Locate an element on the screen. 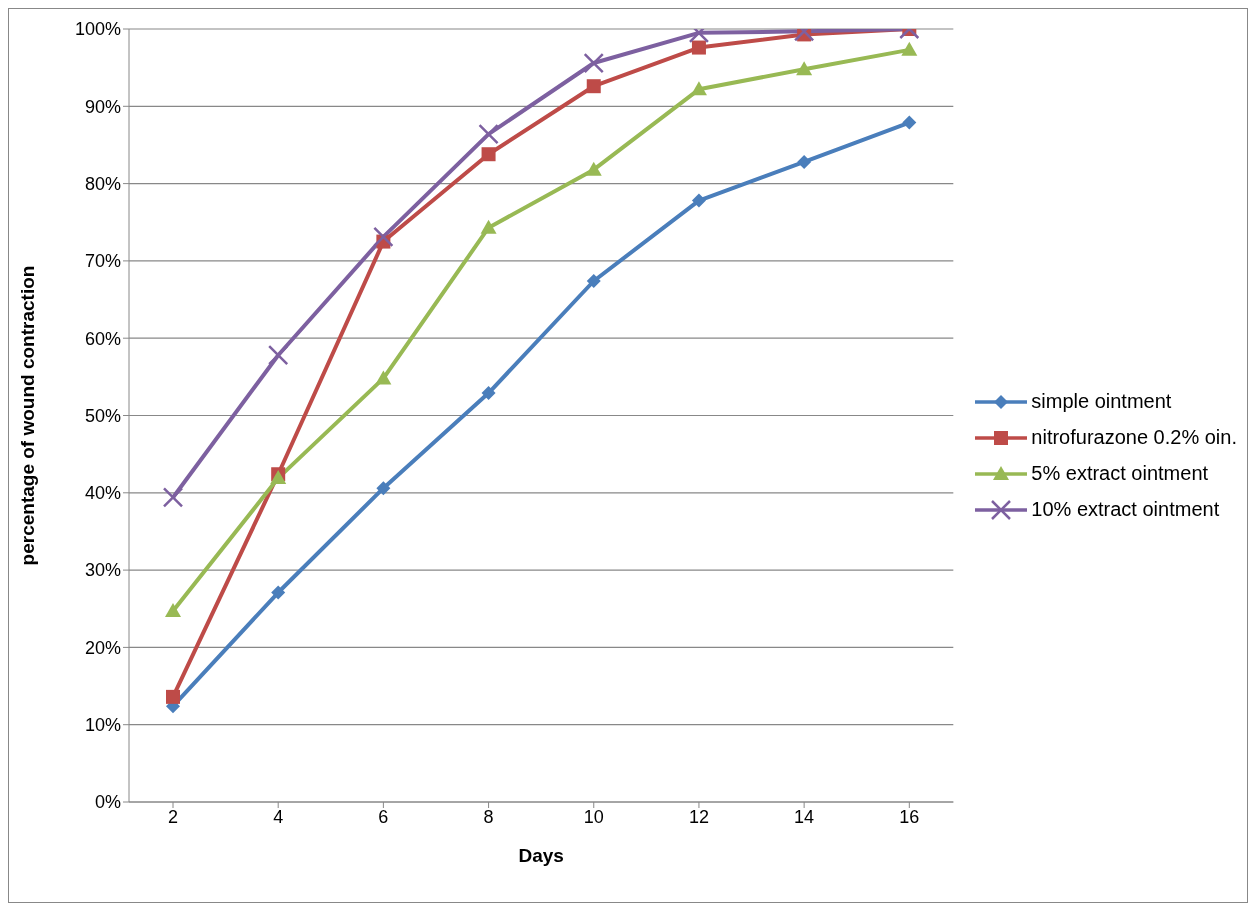 The height and width of the screenshot is (904, 1249). legend-label: 10% extract ointment is located at coordinates (1125, 509).